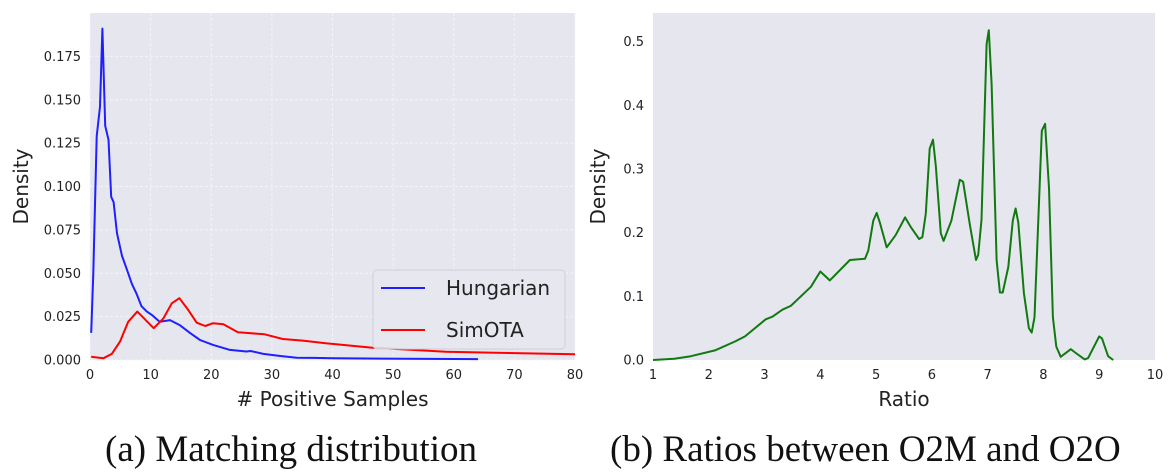  Describe the element at coordinates (469, 309) in the screenshot. I see `legend: Hungarian SimOTA` at that location.